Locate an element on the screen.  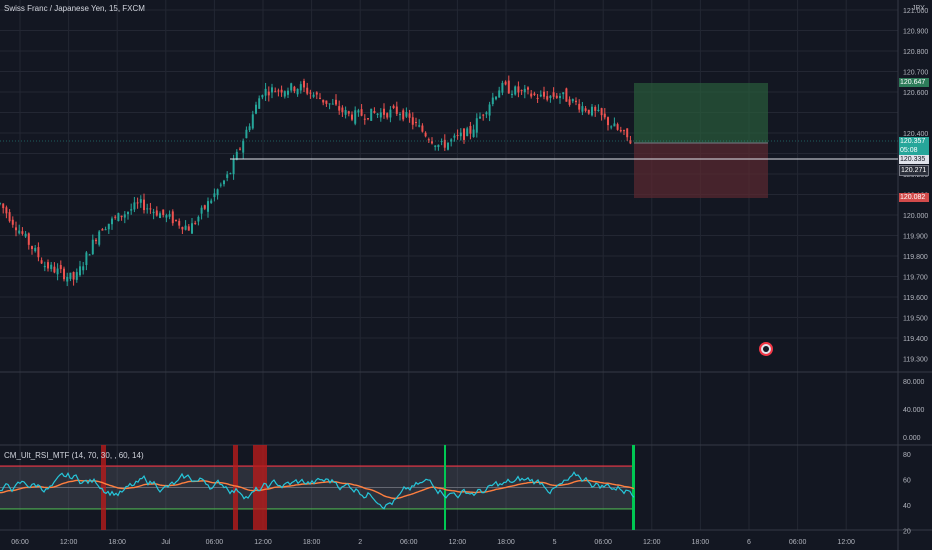
rsi-average-line is located at coordinates (317, 489).